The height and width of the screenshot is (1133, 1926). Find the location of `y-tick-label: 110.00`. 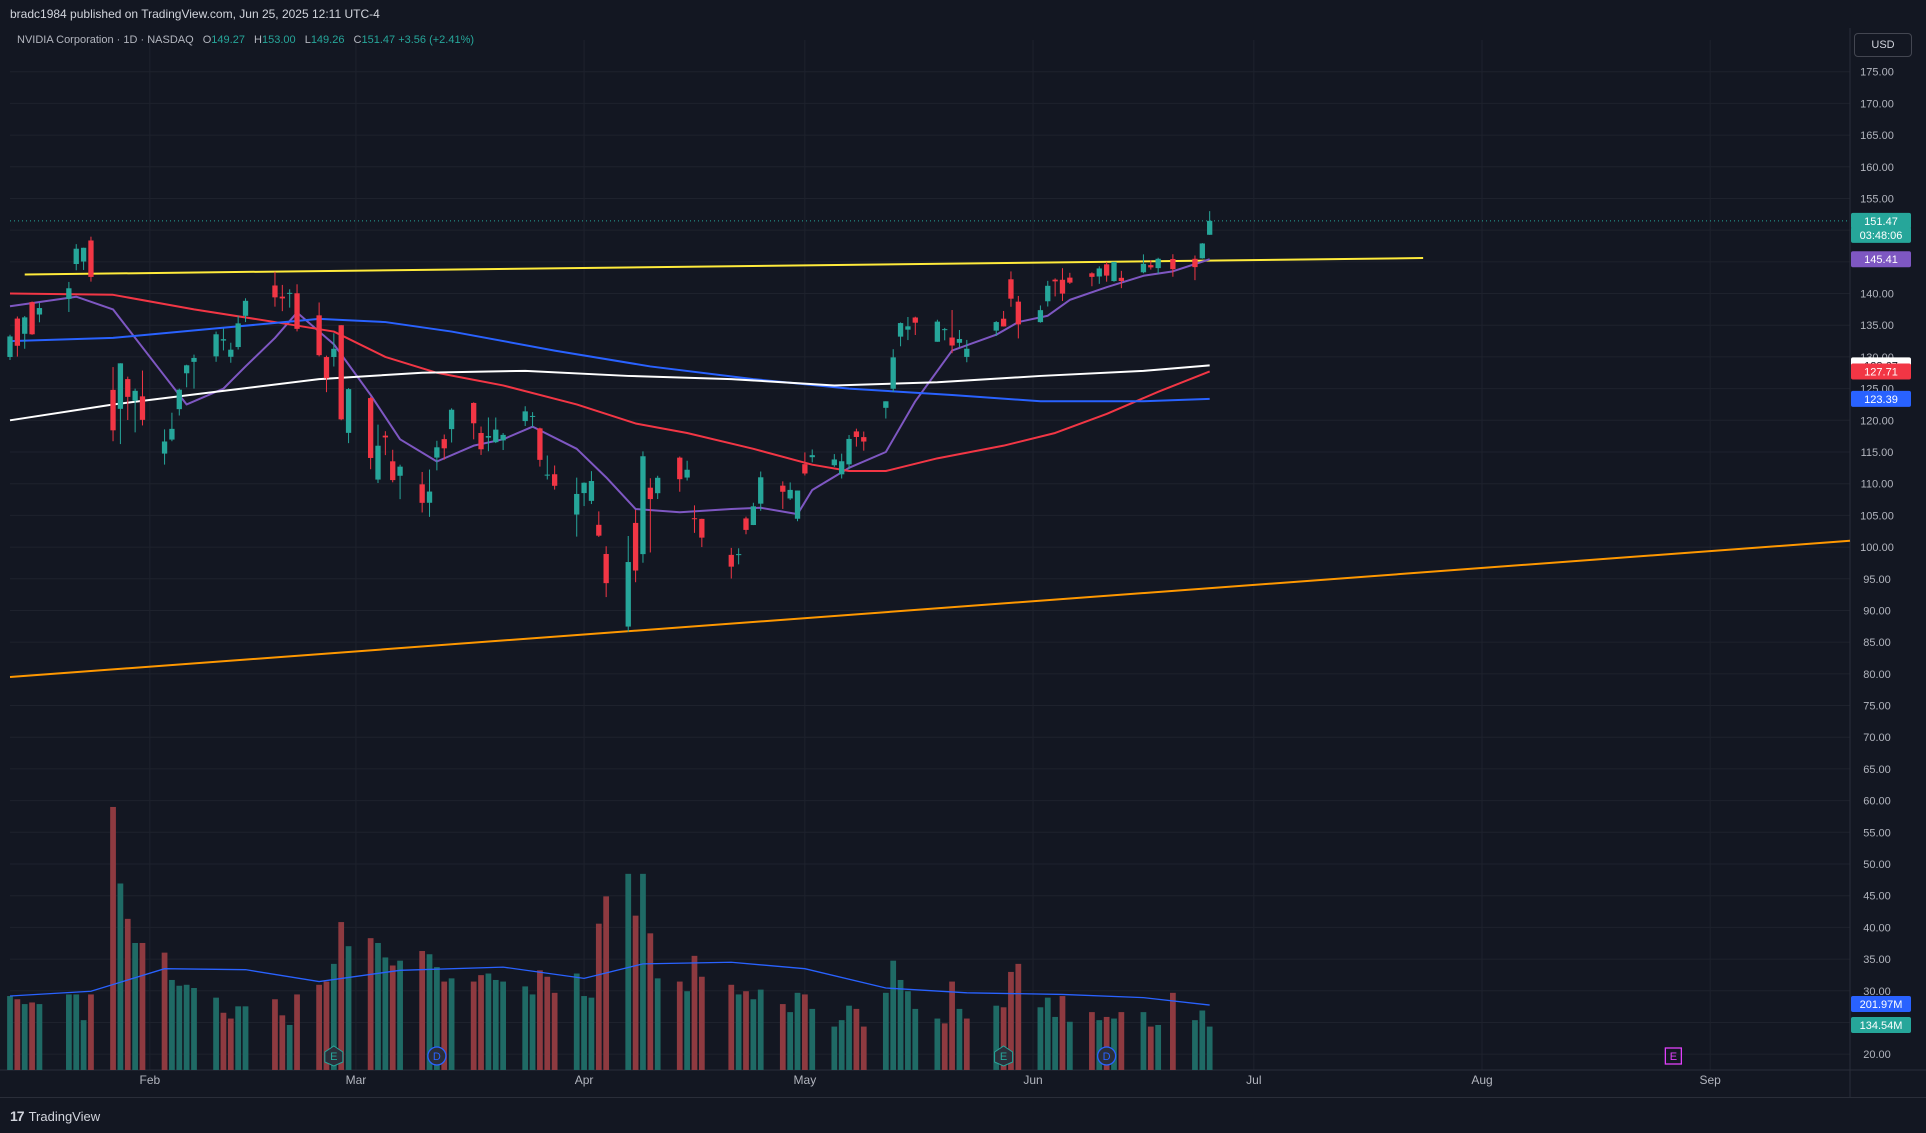

y-tick-label: 110.00 is located at coordinates (1877, 485).